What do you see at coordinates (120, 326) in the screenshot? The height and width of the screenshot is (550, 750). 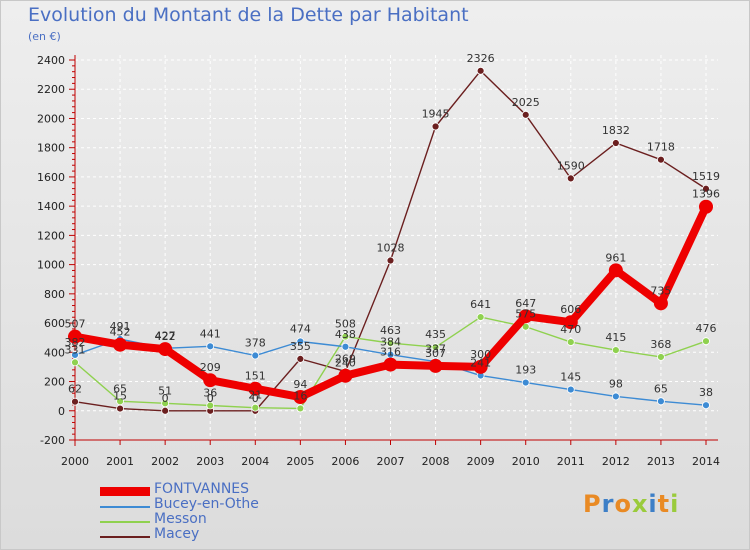 I see `data-label-bucey-en-othe-2001: 491` at bounding box center [120, 326].